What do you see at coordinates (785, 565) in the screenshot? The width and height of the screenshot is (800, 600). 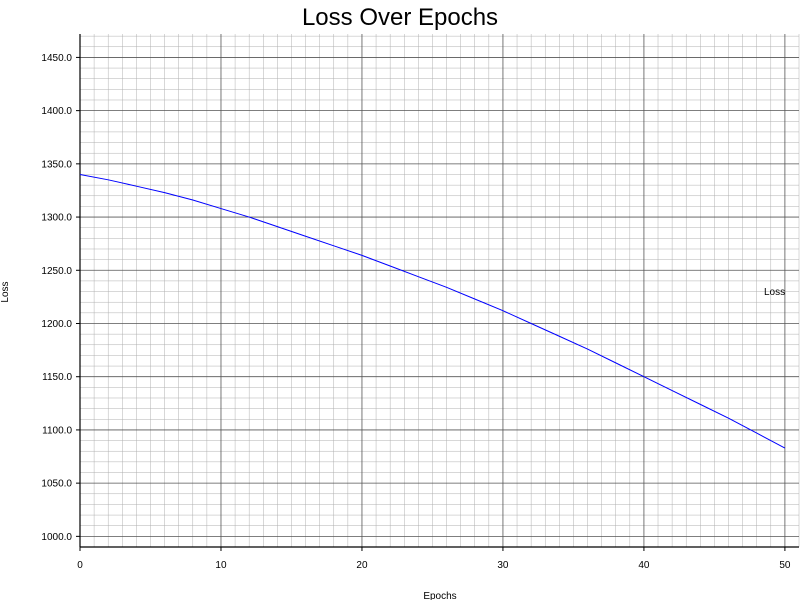 I see `x-tick-label: 50` at bounding box center [785, 565].